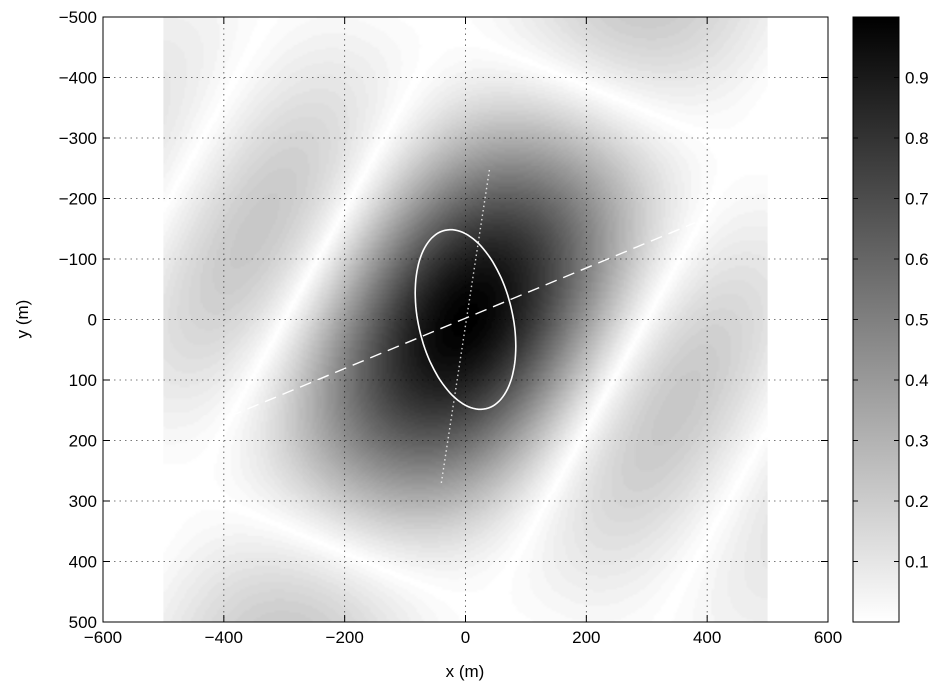 Image resolution: width=942 pixels, height=685 pixels. What do you see at coordinates (224, 637) in the screenshot?
I see `x-tick-label: −400` at bounding box center [224, 637].